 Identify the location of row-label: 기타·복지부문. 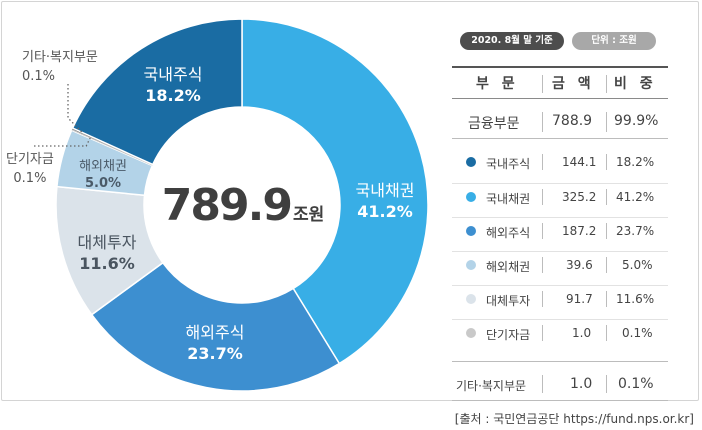
(491, 386).